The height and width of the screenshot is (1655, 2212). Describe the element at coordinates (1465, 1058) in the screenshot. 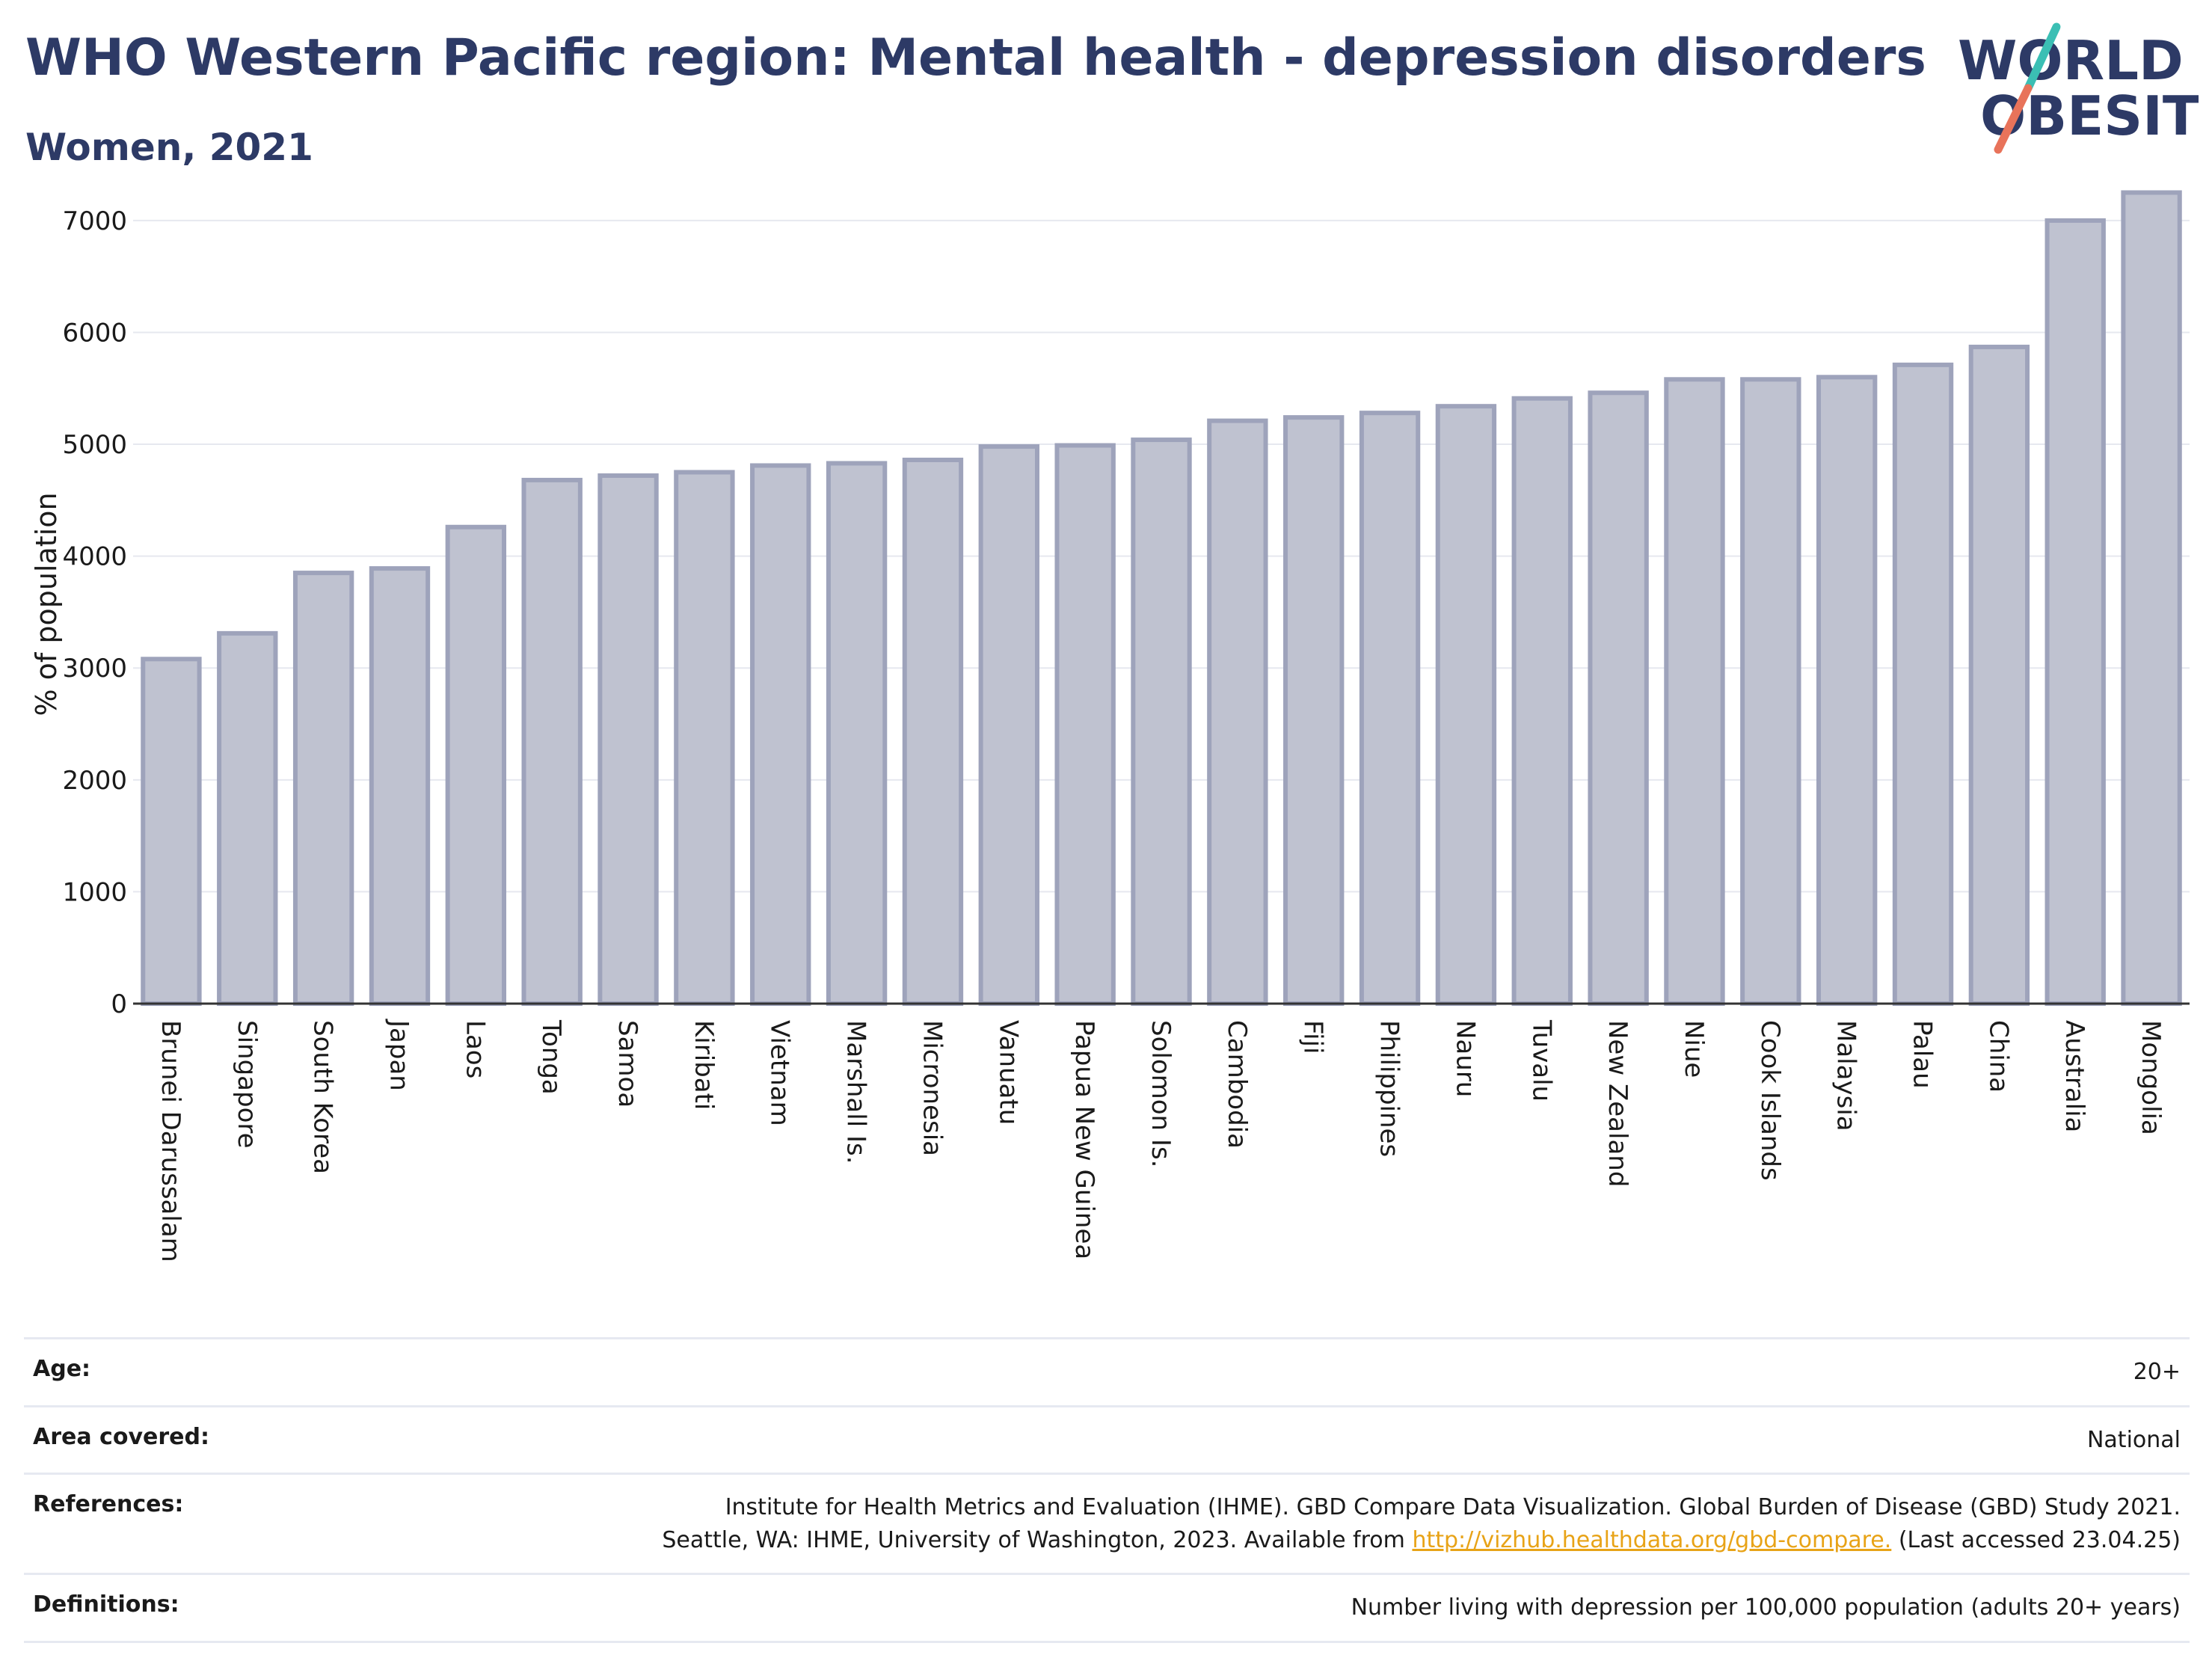

I see `category-label: Nauru` at that location.